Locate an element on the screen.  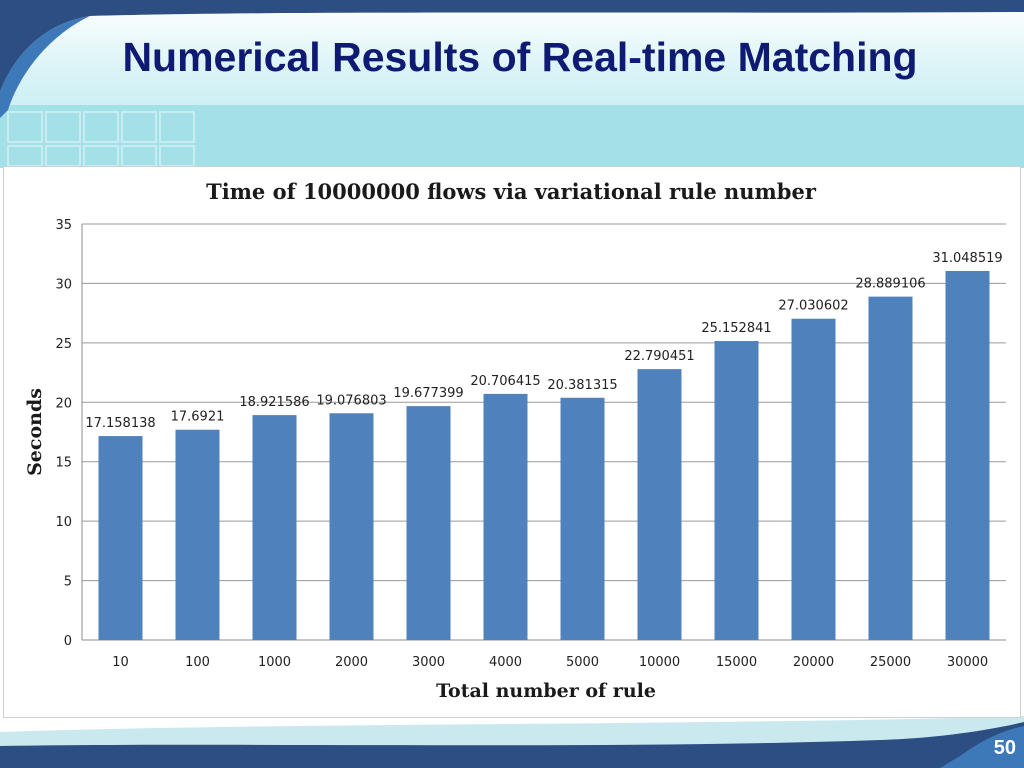
data-label: 28.889106 is located at coordinates (890, 284).